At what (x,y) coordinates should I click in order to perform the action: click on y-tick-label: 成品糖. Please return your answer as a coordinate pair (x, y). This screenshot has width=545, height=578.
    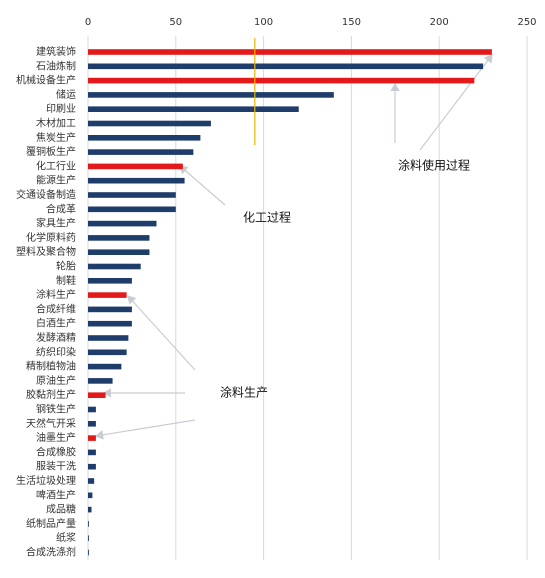
    Looking at the image, I should click on (61, 509).